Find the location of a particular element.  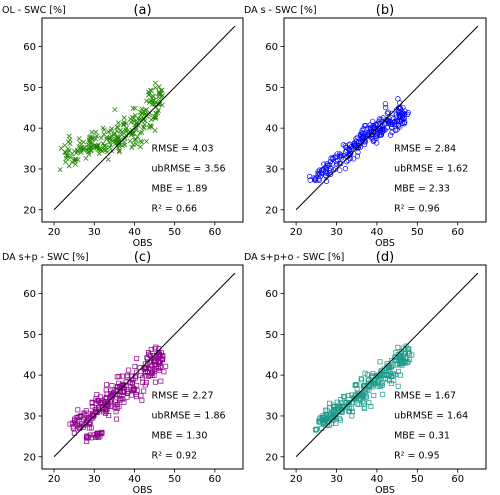

x-tick-label: 20 is located at coordinates (296, 232).